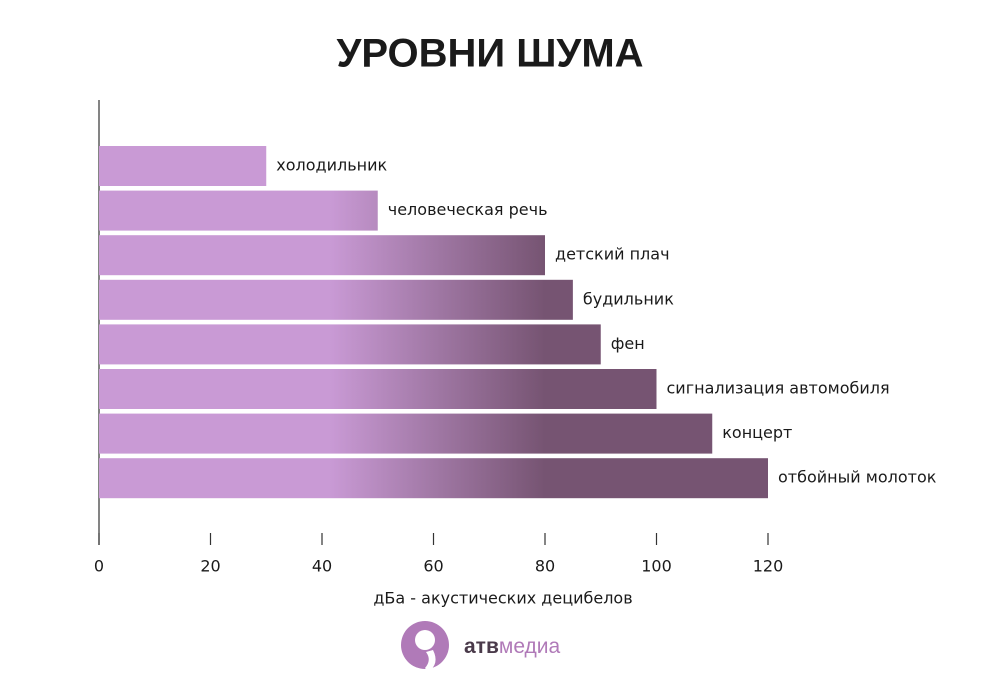  I want to click on bar-label: детский плач, so click(612, 254).